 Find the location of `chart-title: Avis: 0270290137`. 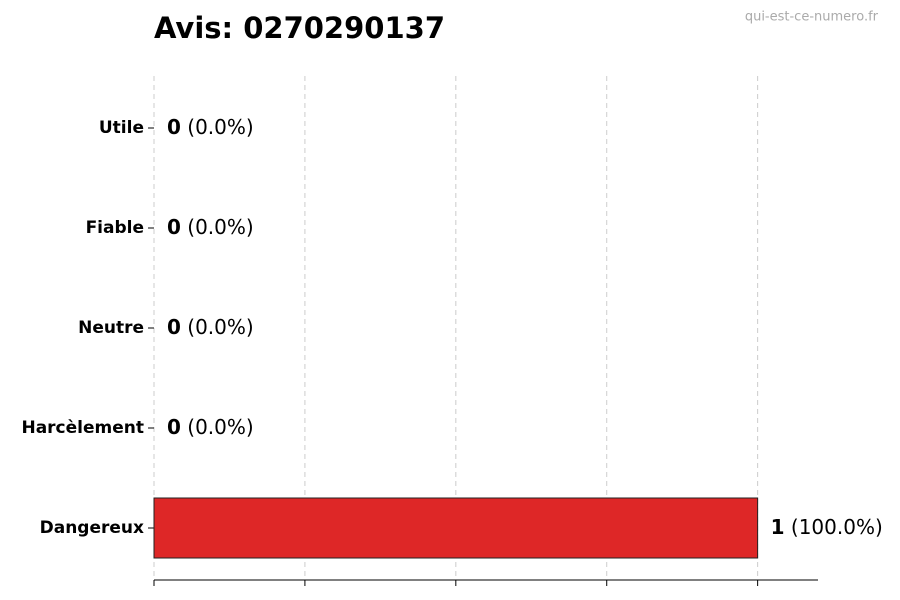

chart-title: Avis: 0270290137 is located at coordinates (299, 28).